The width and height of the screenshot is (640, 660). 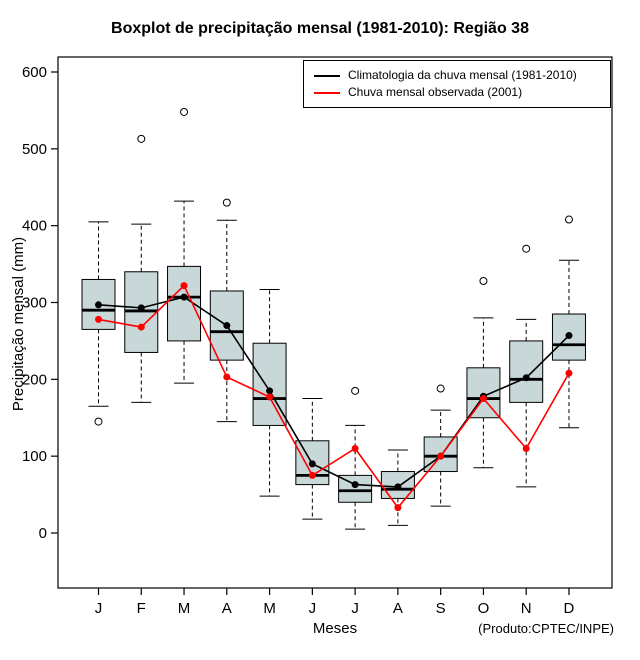 I want to click on y-tick-label: 400, so click(x=34, y=226).